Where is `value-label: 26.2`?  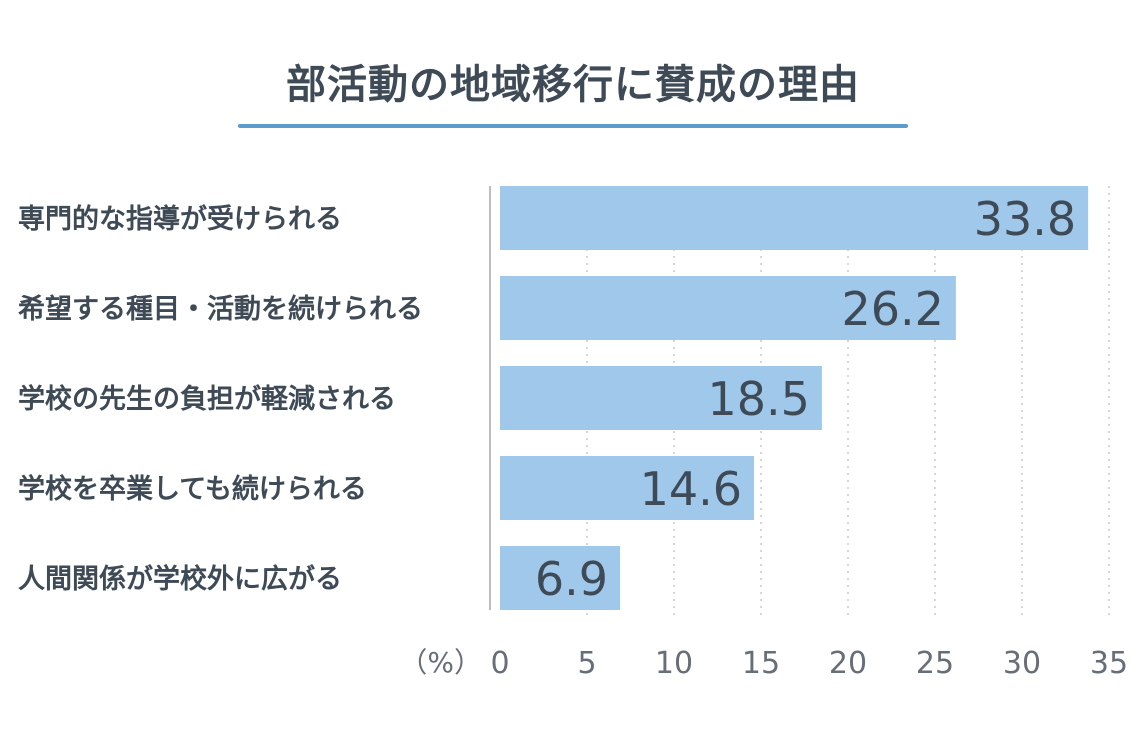 value-label: 26.2 is located at coordinates (892, 309).